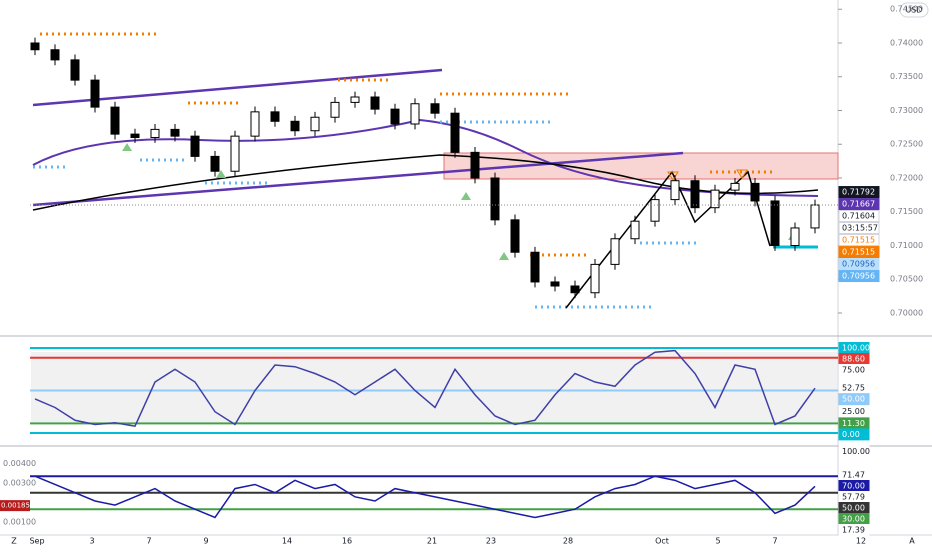  What do you see at coordinates (906, 110) in the screenshot?
I see `y-tick-label: 0.73000` at bounding box center [906, 110].